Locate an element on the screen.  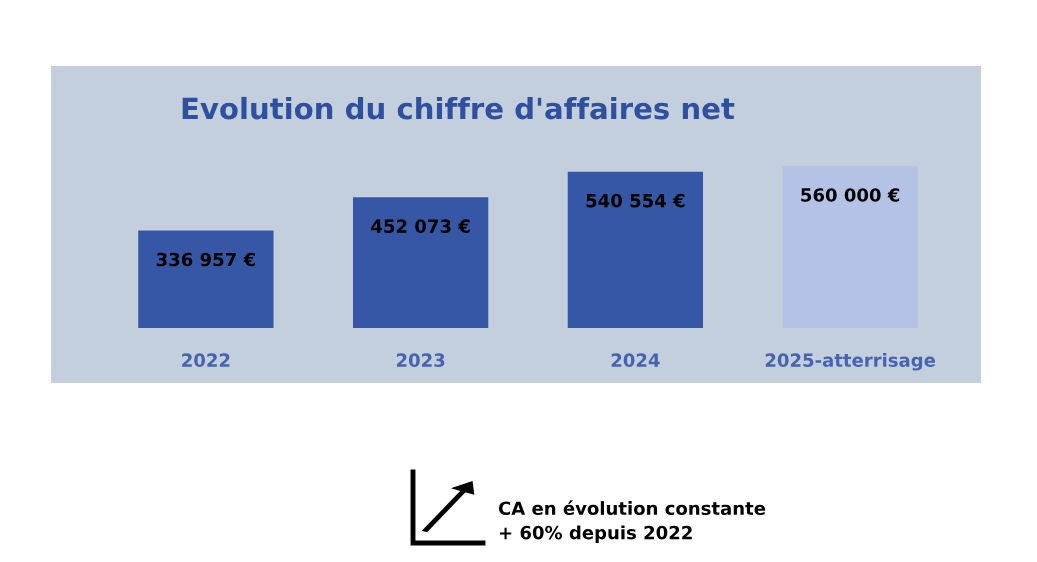
data-label: 336 957 € is located at coordinates (205, 259).